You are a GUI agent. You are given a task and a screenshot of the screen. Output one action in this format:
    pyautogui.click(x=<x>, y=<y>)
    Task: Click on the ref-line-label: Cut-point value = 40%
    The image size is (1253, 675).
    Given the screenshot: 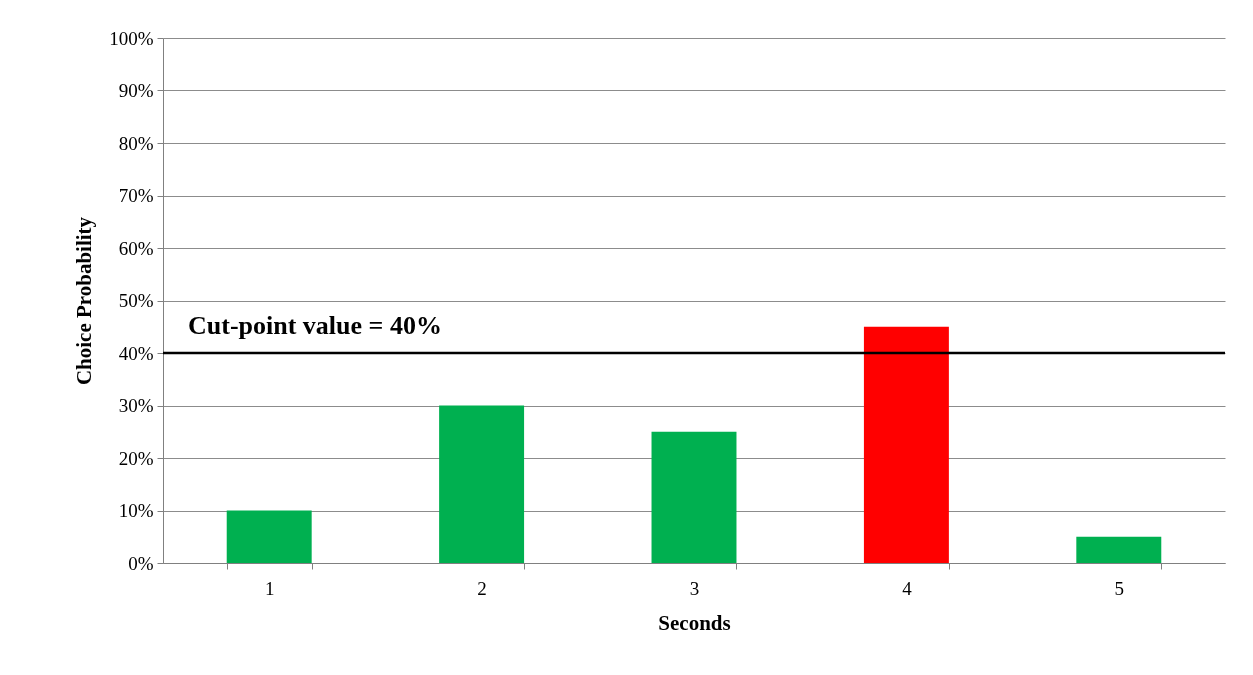 What is the action you would take?
    pyautogui.click(x=315, y=325)
    